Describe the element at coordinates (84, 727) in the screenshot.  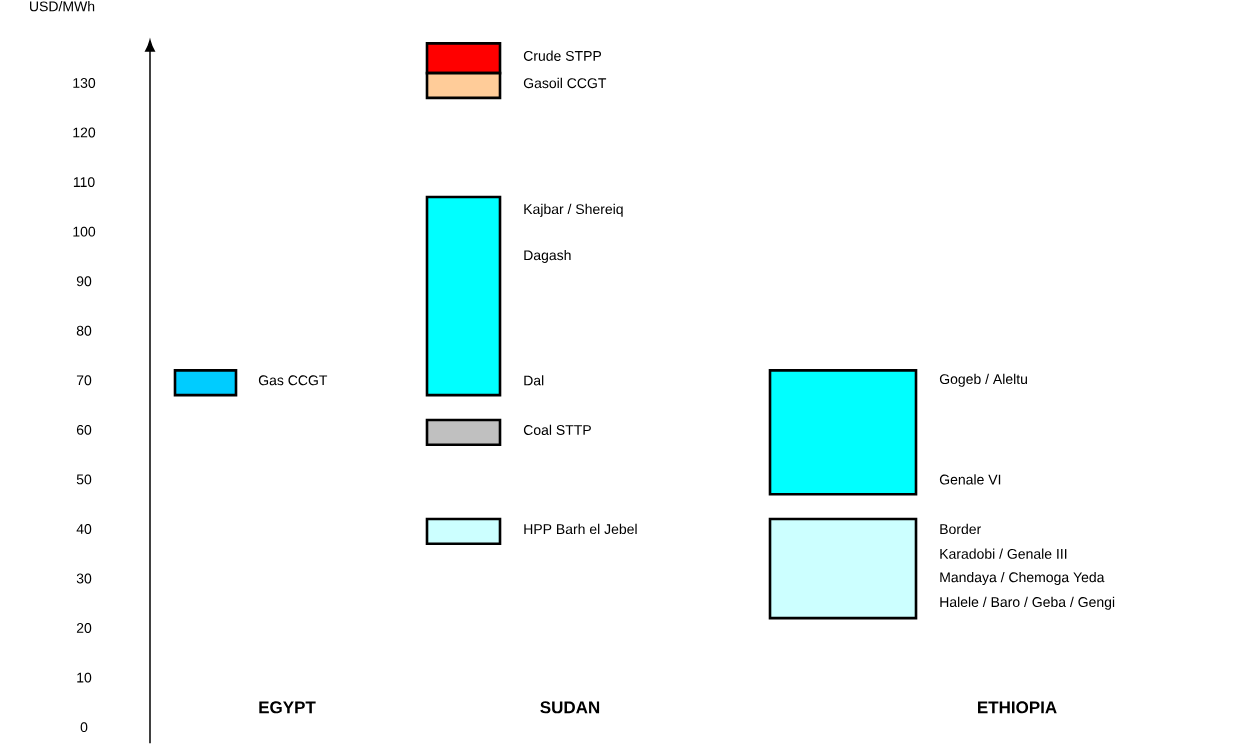
I see `y-tick-label: 0` at that location.